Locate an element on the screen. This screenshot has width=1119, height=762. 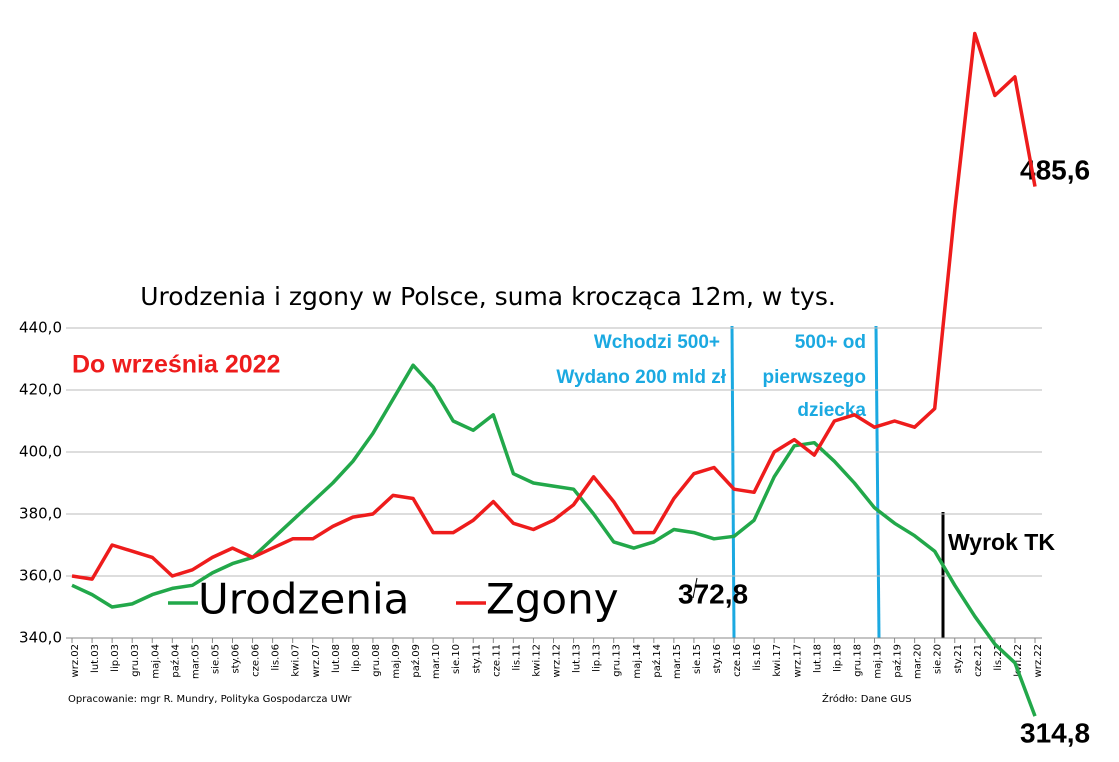
x-tick-label: lip.18 is located at coordinates (837, 658).